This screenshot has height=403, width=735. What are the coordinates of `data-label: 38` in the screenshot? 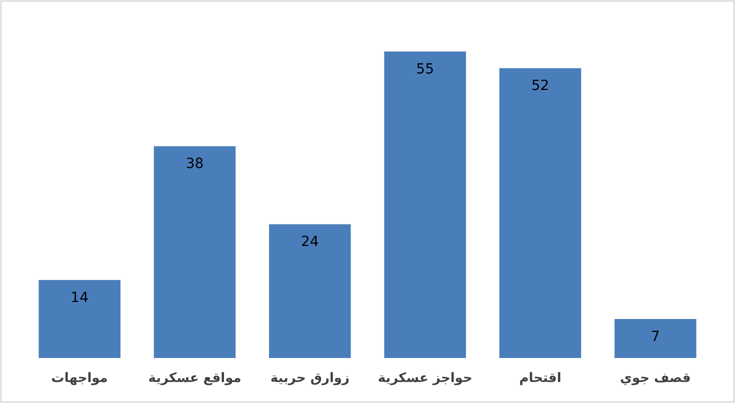 It's located at (195, 164).